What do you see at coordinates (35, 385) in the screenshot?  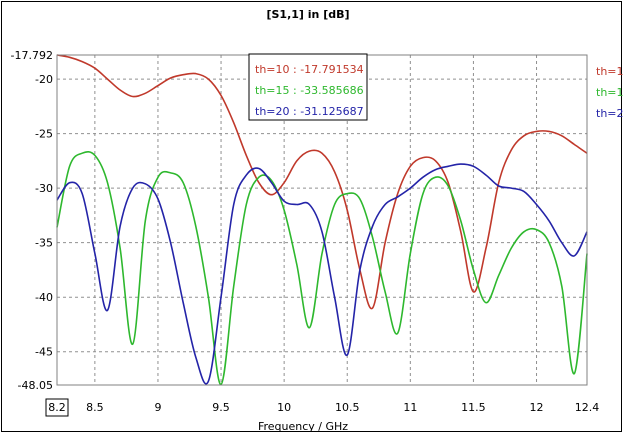 I see `y-tick-label: -48.05` at bounding box center [35, 385].